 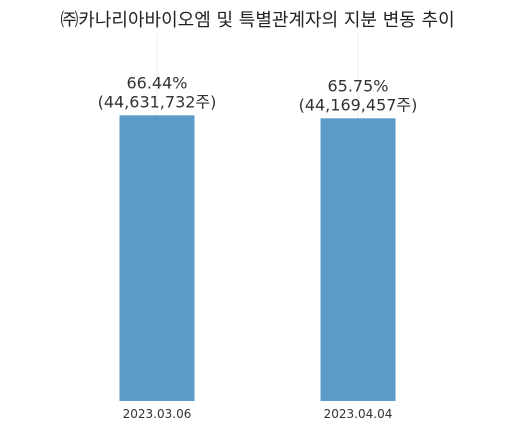 What do you see at coordinates (157, 258) in the screenshot?
I see `bar-2023.03.06` at bounding box center [157, 258].